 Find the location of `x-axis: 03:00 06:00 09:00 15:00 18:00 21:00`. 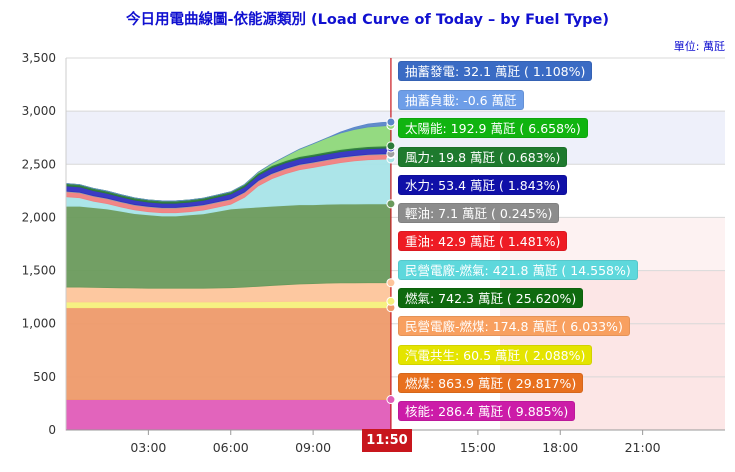

x-axis: 03:00 06:00 09:00 15:00 18:00 21:00 is located at coordinates (395, 442).